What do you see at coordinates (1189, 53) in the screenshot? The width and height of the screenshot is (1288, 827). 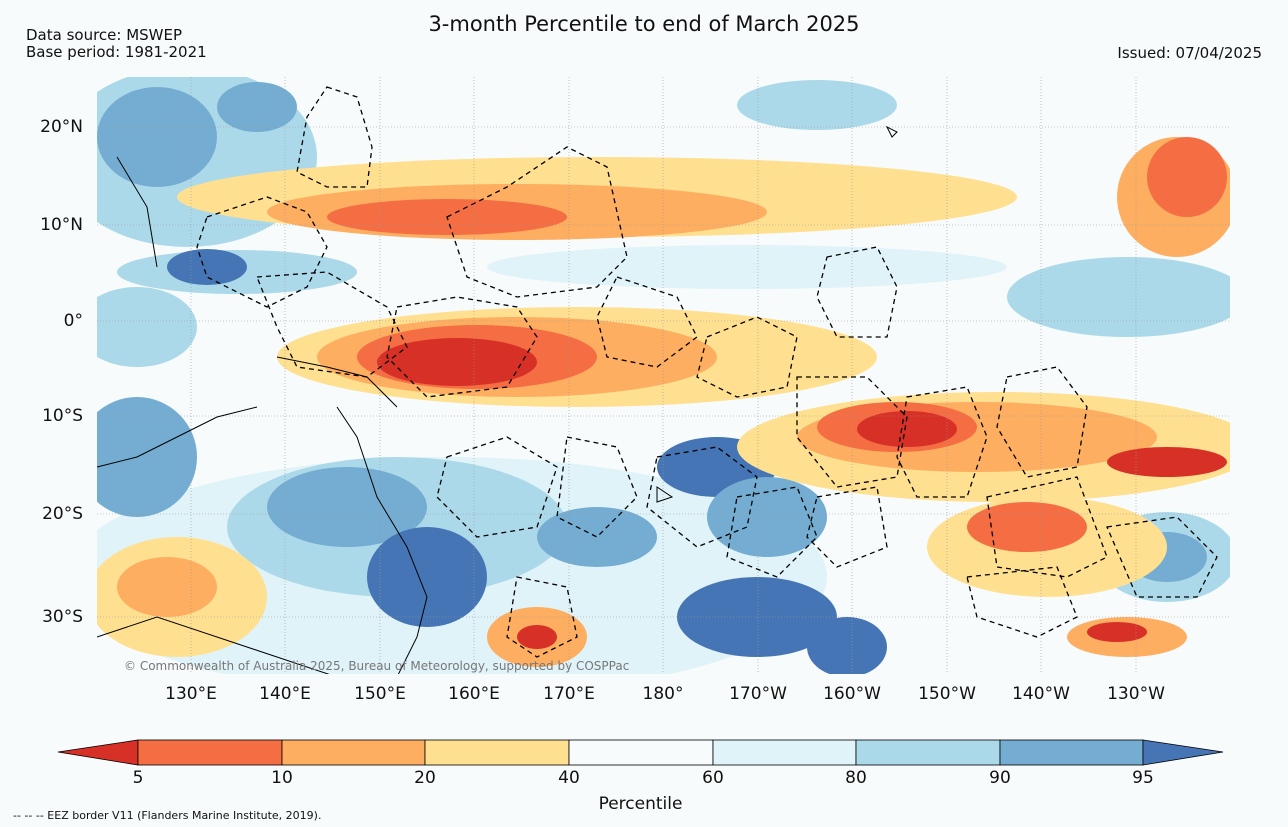 I see `issued-date-label: Issued: 07/04/2025` at bounding box center [1189, 53].